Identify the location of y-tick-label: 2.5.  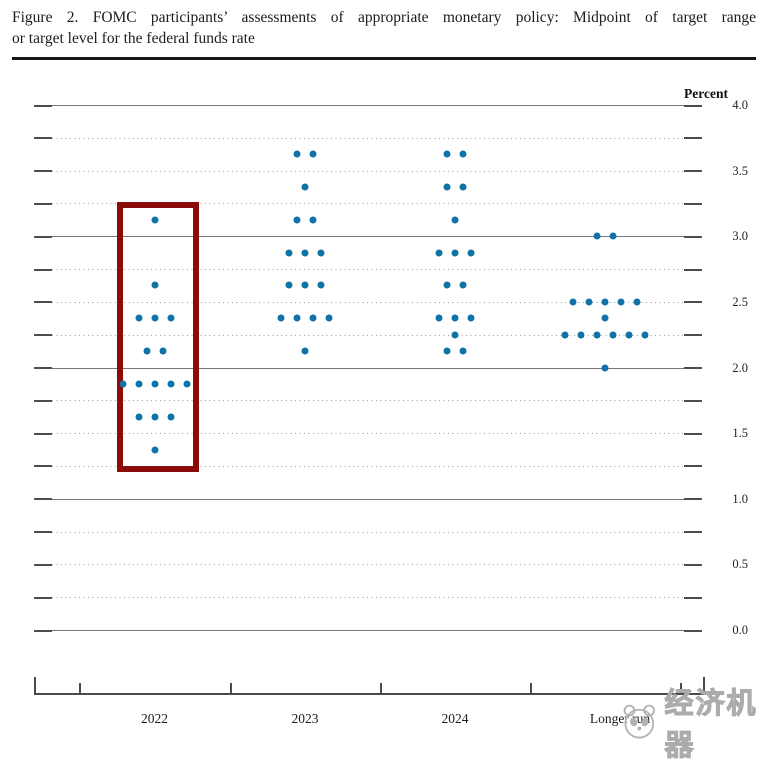
(740, 301).